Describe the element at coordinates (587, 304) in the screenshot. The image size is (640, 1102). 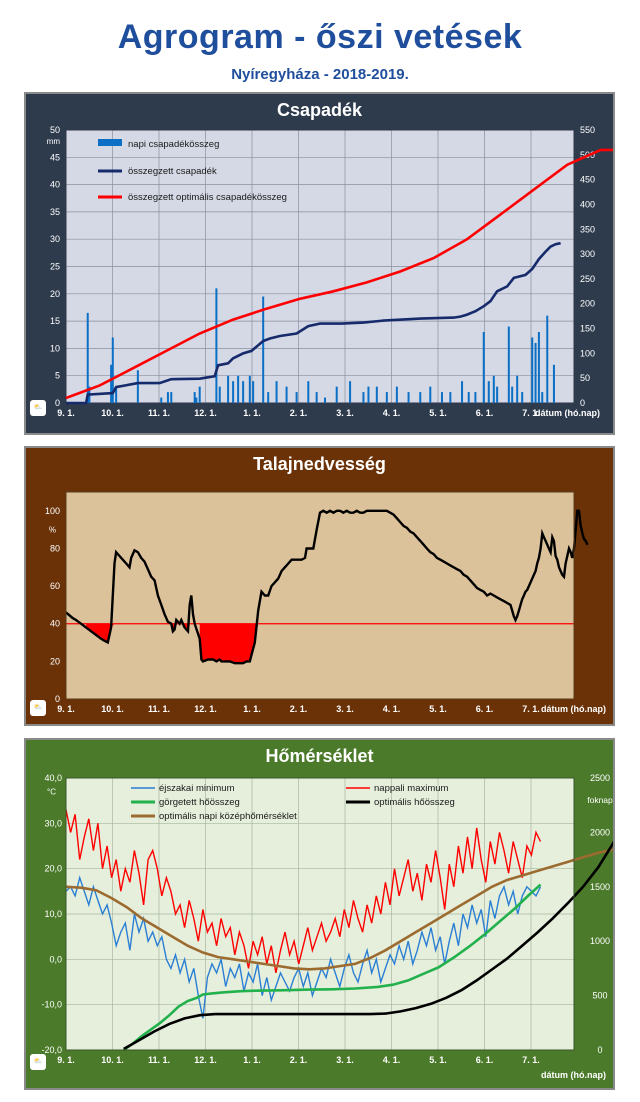
I see `y2-tick-label: 200` at that location.